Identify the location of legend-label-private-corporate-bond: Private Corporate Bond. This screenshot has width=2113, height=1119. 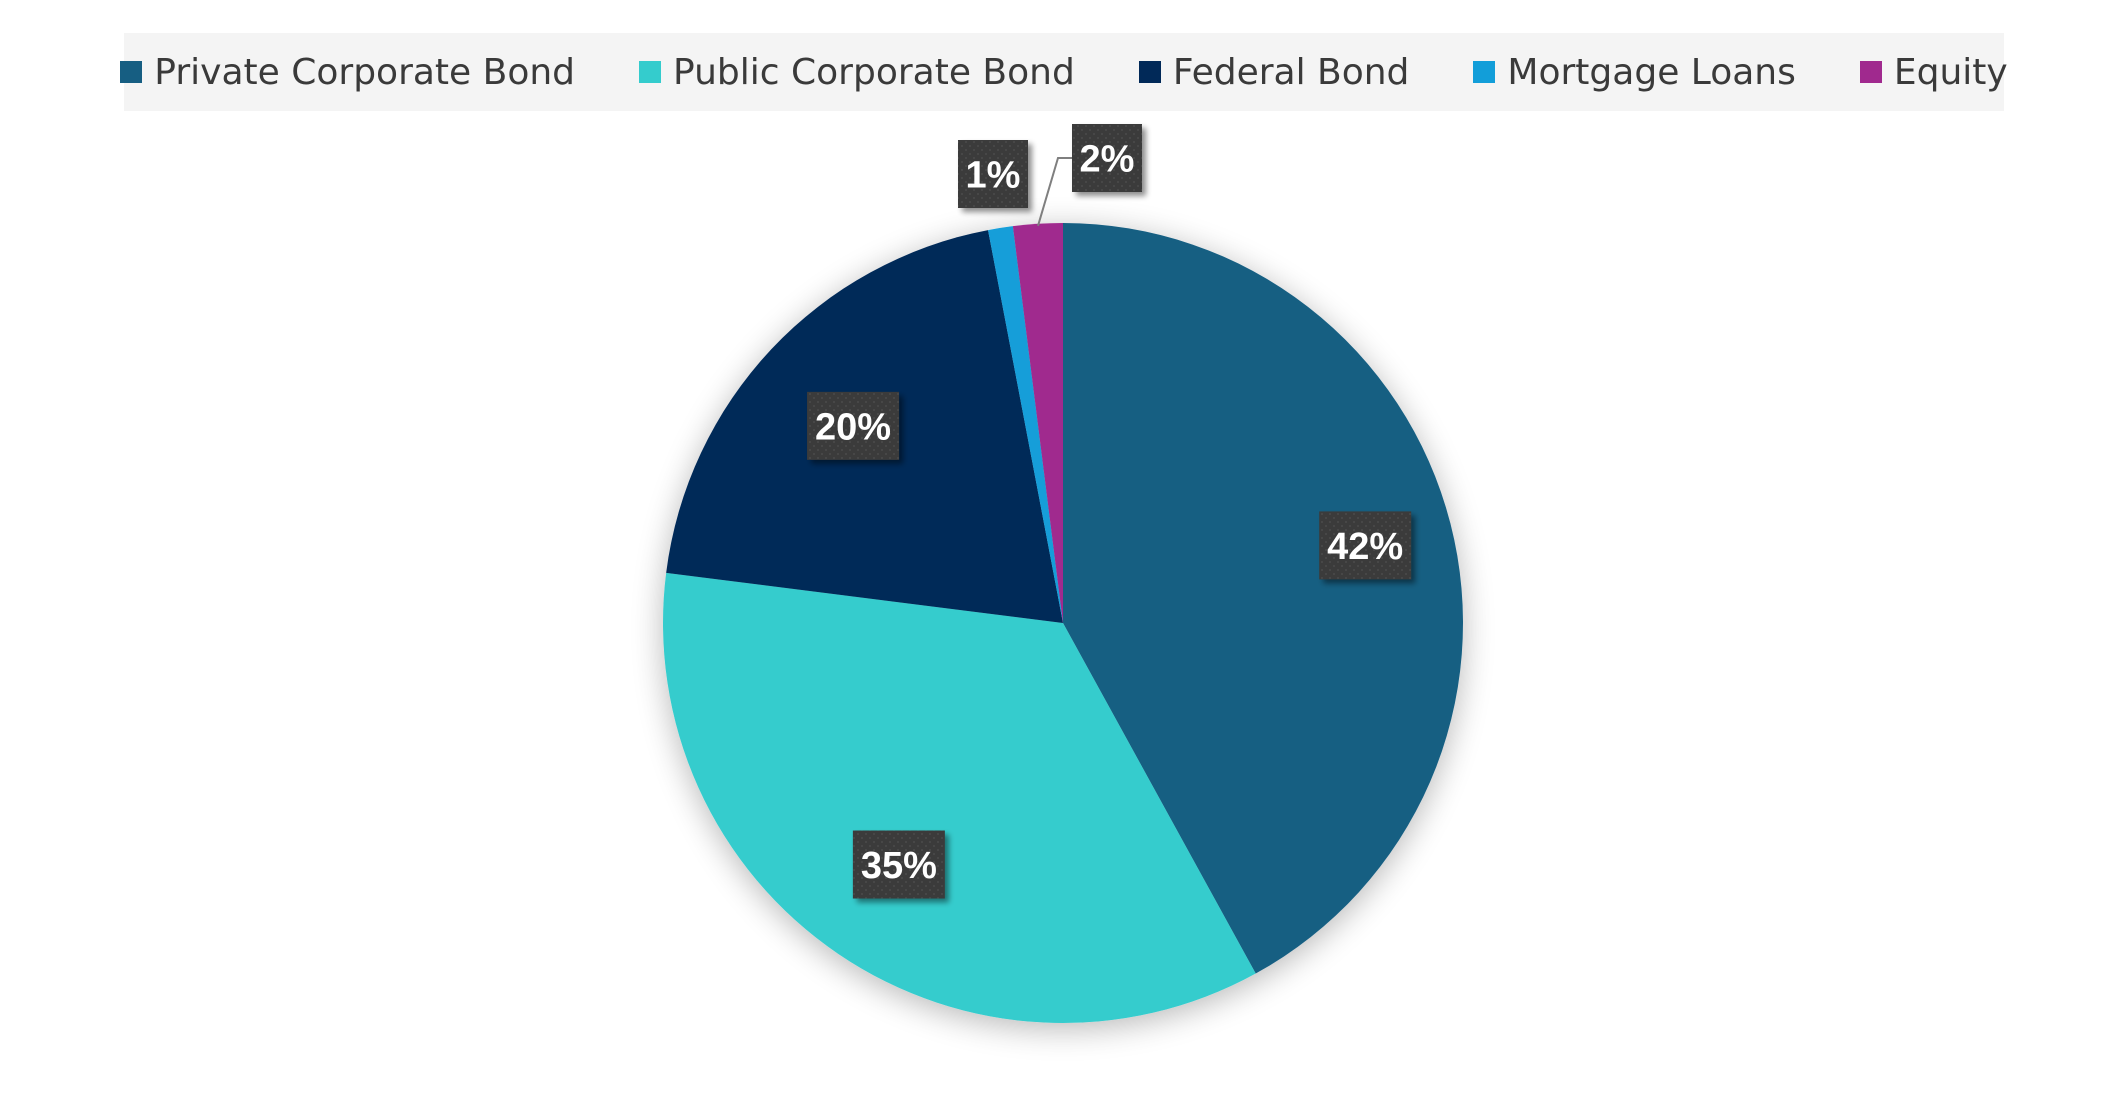
(365, 72).